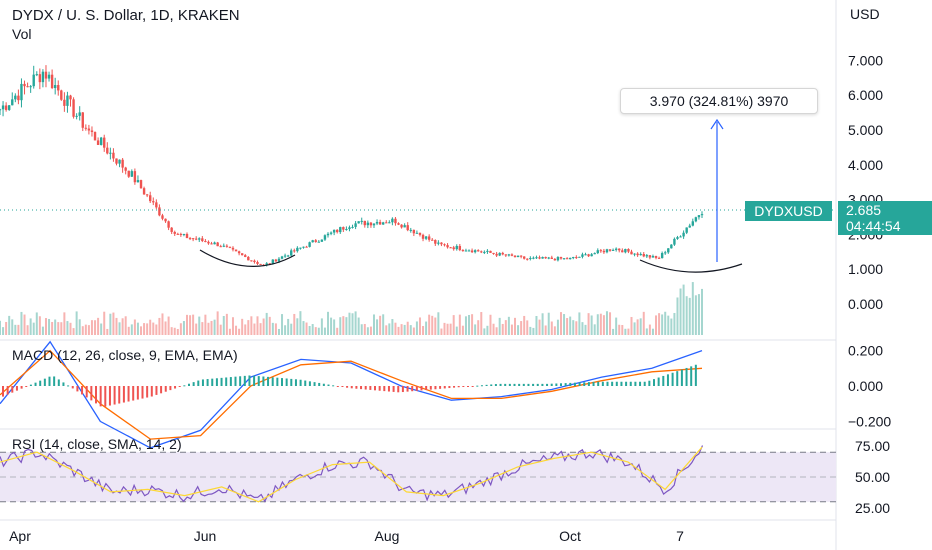 The height and width of the screenshot is (550, 932). I want to click on rsi-pane, so click(418, 474).